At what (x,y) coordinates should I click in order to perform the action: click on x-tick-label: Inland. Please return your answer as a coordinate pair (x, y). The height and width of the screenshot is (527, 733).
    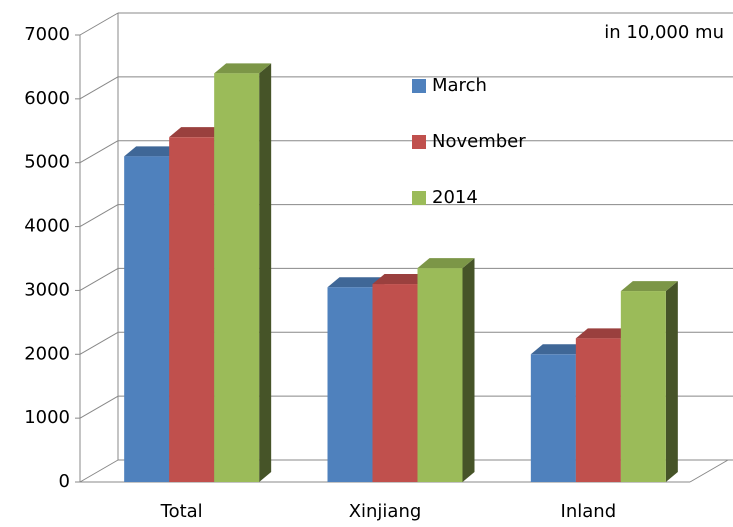
    Looking at the image, I should click on (589, 511).